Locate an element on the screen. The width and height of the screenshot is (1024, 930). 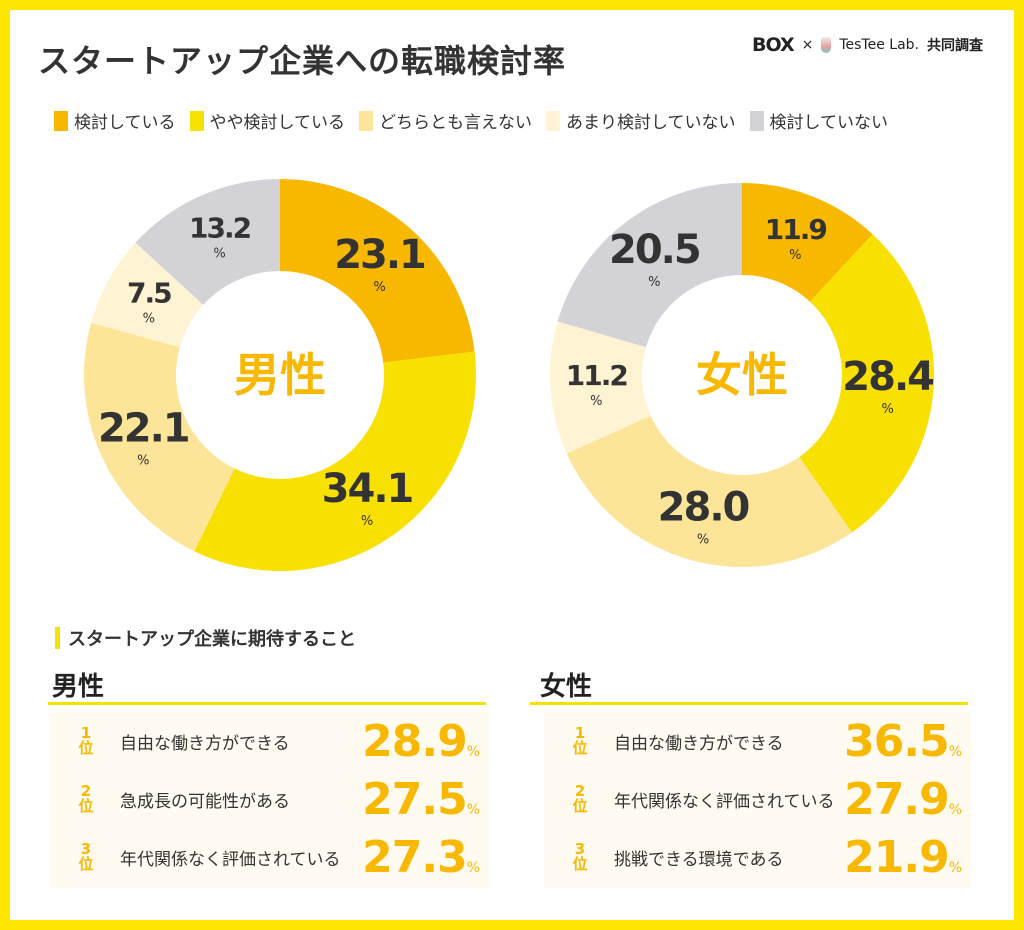
male-underline is located at coordinates (267, 703).